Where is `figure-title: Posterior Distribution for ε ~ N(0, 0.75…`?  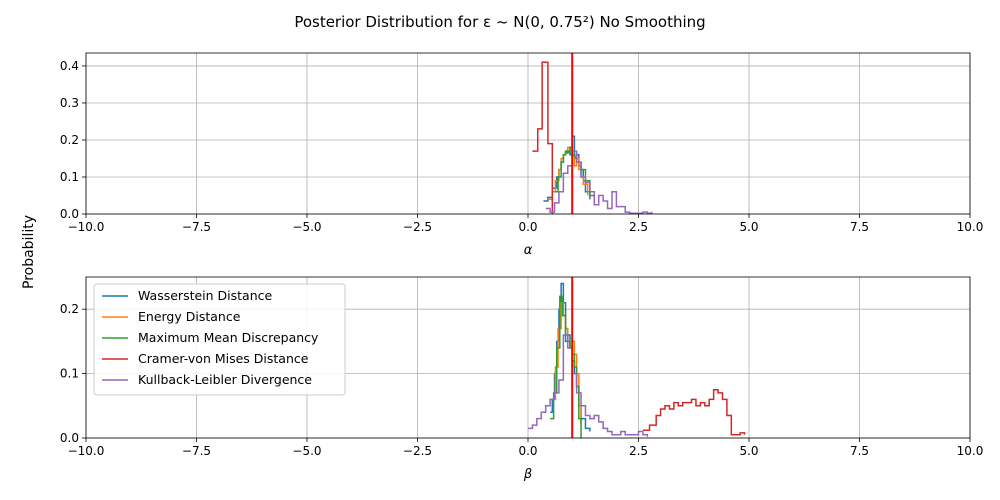 figure-title: Posterior Distribution for ε ~ N(0, 0.75… is located at coordinates (499, 22).